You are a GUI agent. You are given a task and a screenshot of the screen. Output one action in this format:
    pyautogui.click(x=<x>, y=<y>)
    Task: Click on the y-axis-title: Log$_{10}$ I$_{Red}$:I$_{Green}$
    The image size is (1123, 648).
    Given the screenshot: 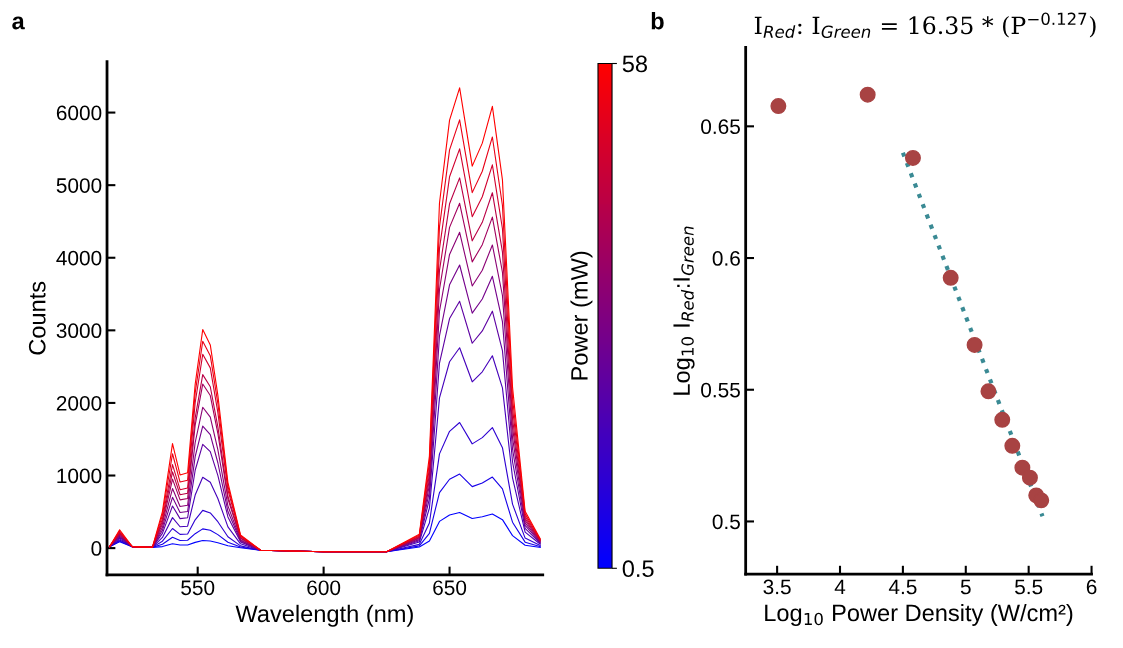 What is the action you would take?
    pyautogui.click(x=684, y=310)
    